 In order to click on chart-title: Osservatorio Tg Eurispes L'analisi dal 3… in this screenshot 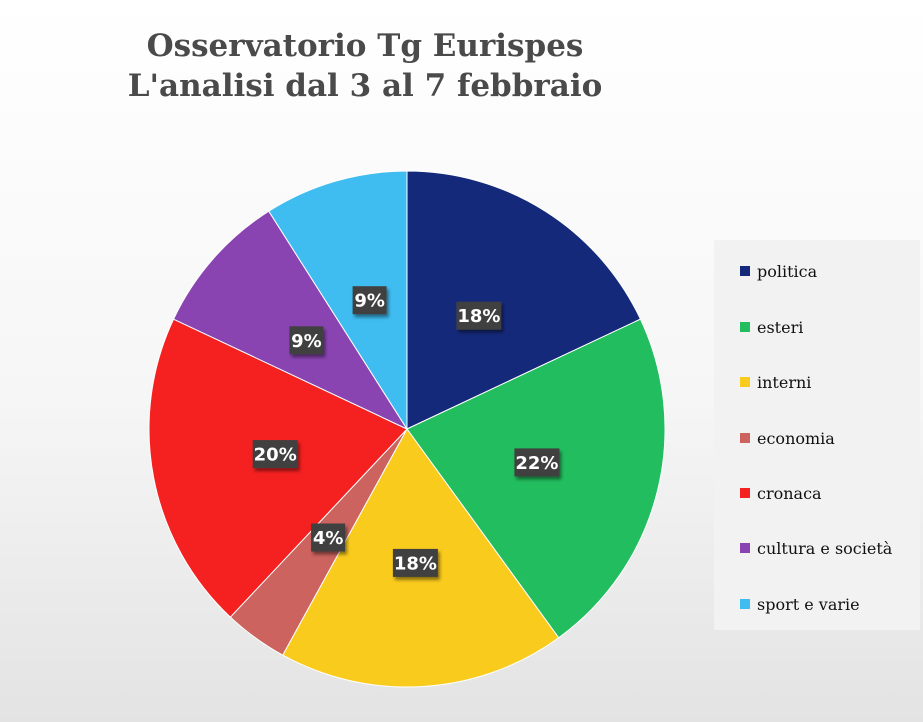, I will do `click(365, 66)`.